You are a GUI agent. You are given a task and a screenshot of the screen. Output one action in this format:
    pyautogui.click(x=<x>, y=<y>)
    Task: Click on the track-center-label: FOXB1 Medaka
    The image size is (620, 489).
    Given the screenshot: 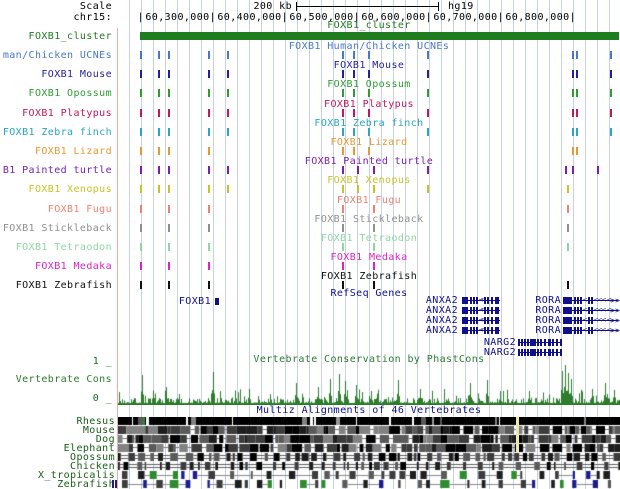 What is the action you would take?
    pyautogui.click(x=369, y=257)
    